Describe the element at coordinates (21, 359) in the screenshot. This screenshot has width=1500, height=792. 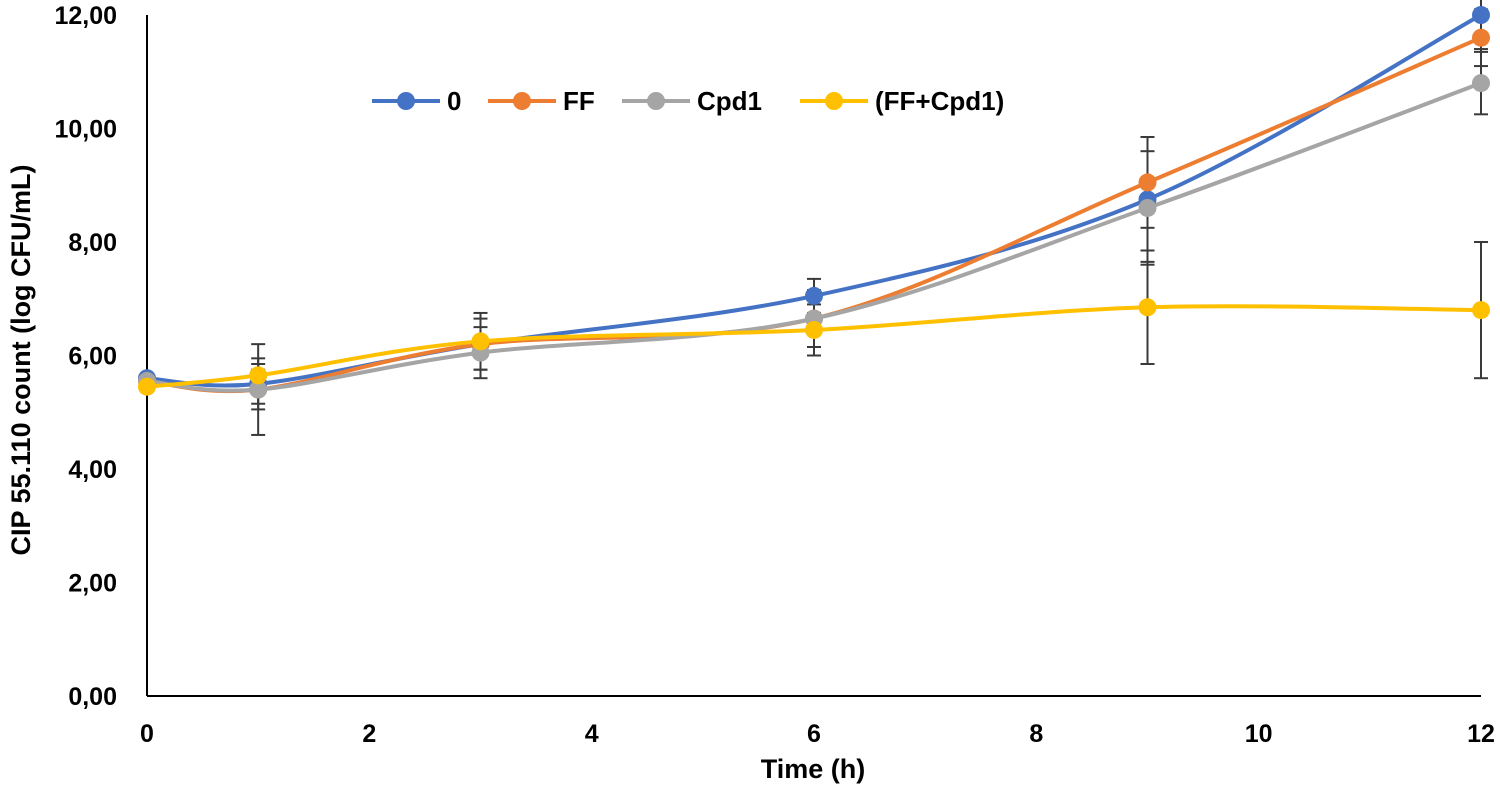
I see `y-axis-title: CIP 55.110 count (log CFU/mL)` at that location.